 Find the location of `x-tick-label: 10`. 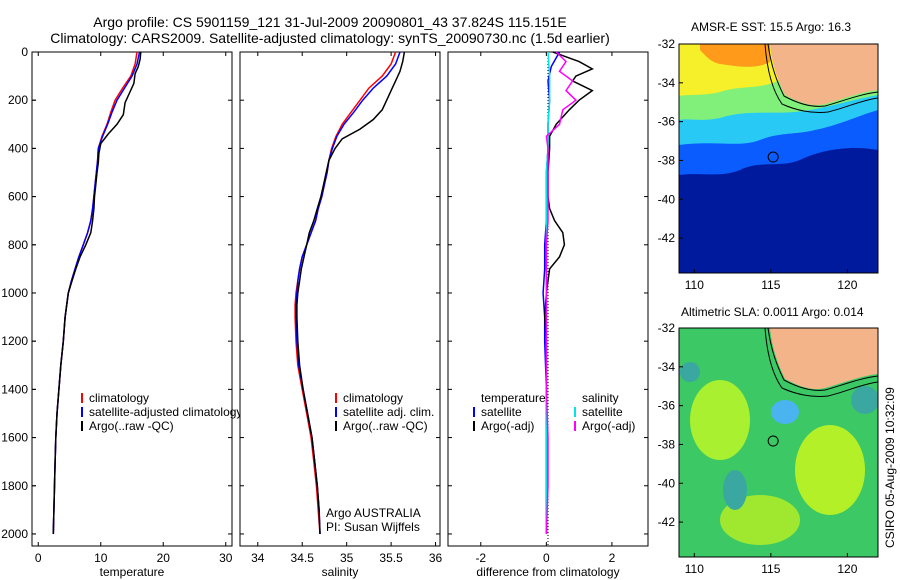

x-tick-label: 10 is located at coordinates (101, 558).